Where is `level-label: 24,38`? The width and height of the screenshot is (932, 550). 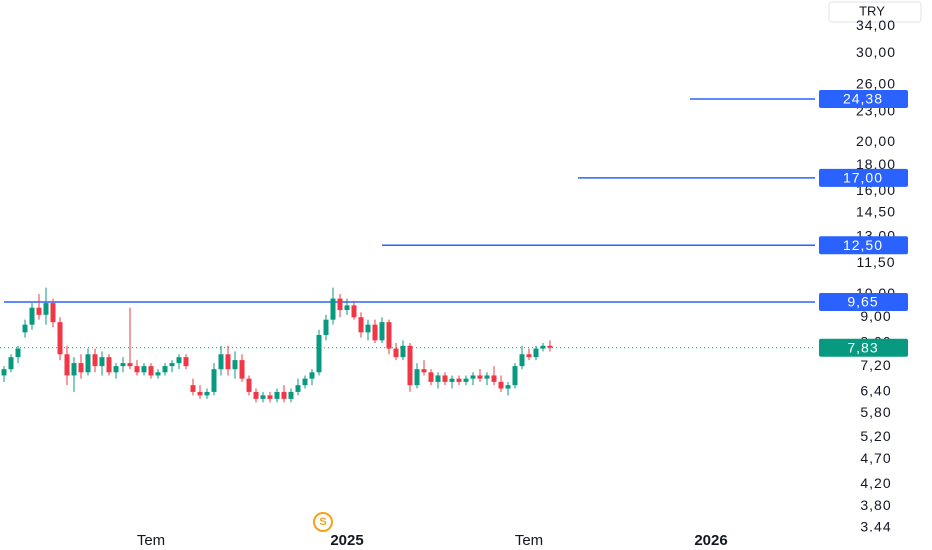 level-label: 24,38 is located at coordinates (863, 99).